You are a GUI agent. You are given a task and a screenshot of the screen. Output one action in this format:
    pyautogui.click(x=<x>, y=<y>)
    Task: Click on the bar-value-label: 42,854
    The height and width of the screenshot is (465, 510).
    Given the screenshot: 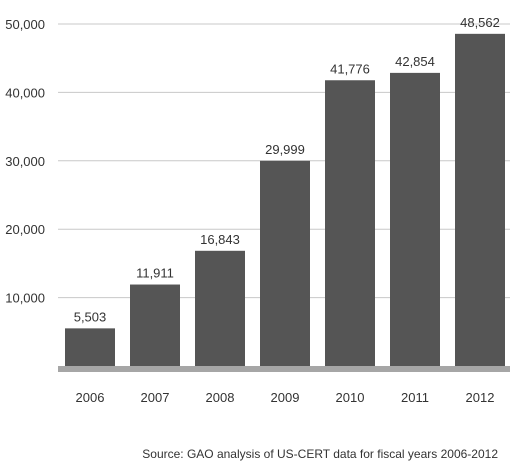 What is the action you would take?
    pyautogui.click(x=415, y=61)
    